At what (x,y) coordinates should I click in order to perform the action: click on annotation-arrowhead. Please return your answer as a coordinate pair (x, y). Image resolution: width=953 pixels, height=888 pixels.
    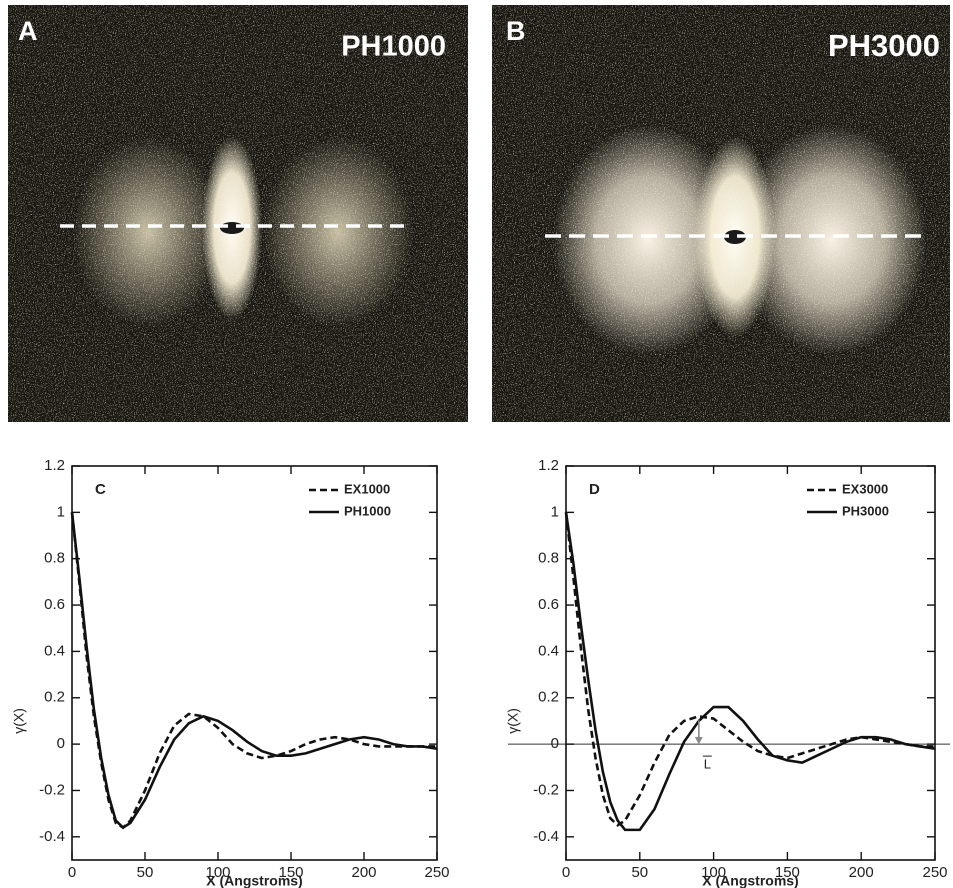
    Looking at the image, I should click on (698, 741).